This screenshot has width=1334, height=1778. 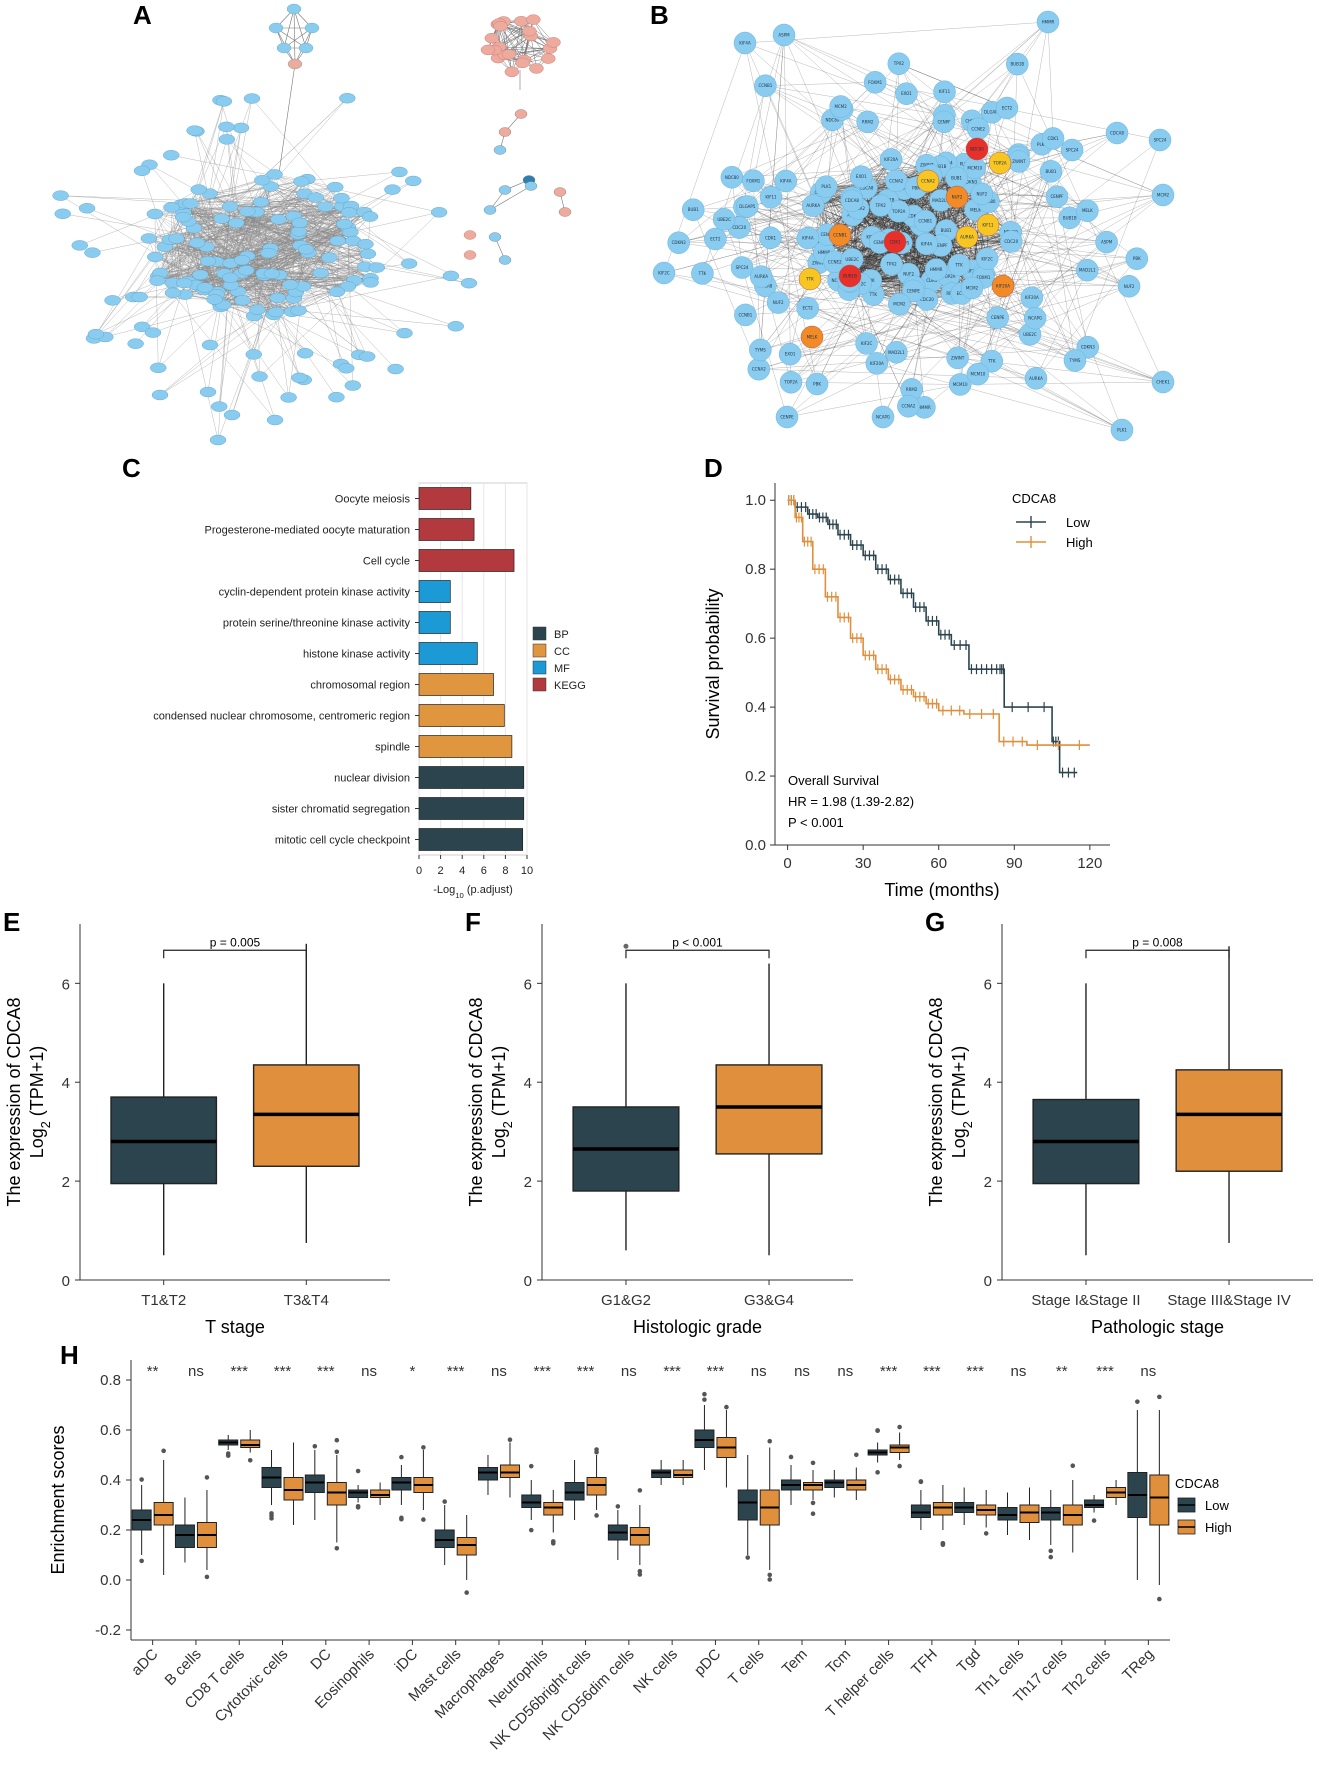 I want to click on network-b-node-label: TPX2, so click(x=892, y=264).